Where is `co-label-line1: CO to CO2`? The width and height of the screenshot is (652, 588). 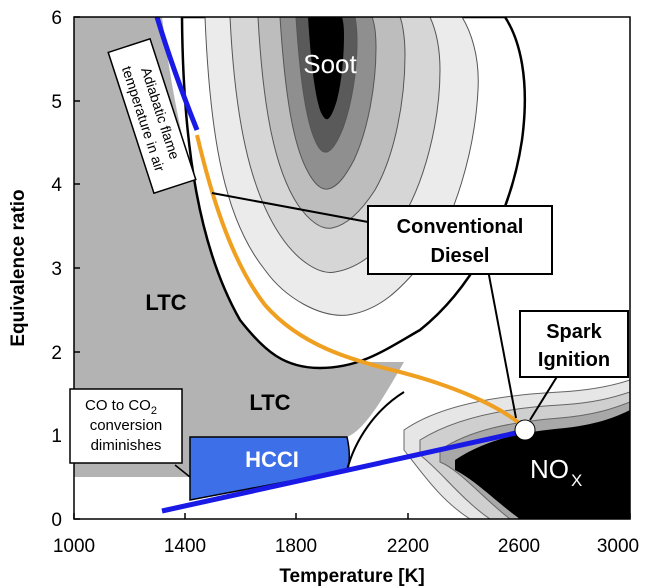 co-label-line1: CO to CO2 is located at coordinates (121, 407).